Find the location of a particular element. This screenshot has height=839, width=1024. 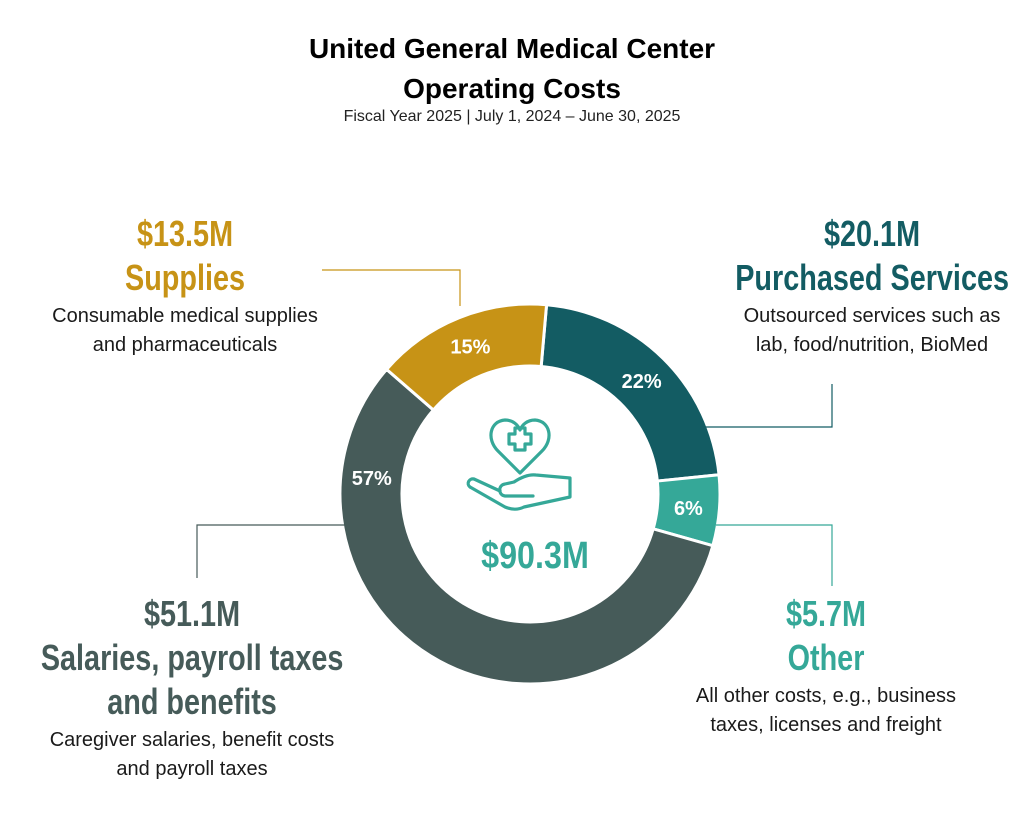

purchased-desc-1: Outsourced services such as is located at coordinates (872, 316).